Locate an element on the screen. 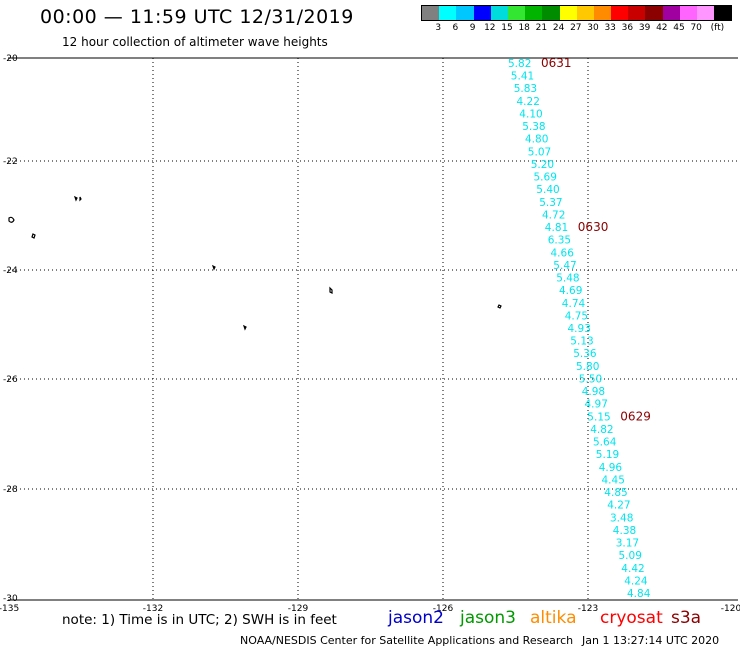 Image resolution: width=740 pixels, height=650 pixels. color-legend-labels: 3 6 9 12 15 18 21 24 27 30 33 36 39 42 45 70 (ft) is located at coordinates (576, 27).